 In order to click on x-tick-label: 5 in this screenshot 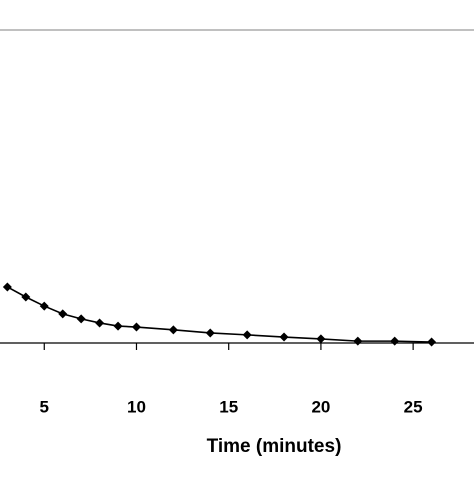, I will do `click(44, 406)`.